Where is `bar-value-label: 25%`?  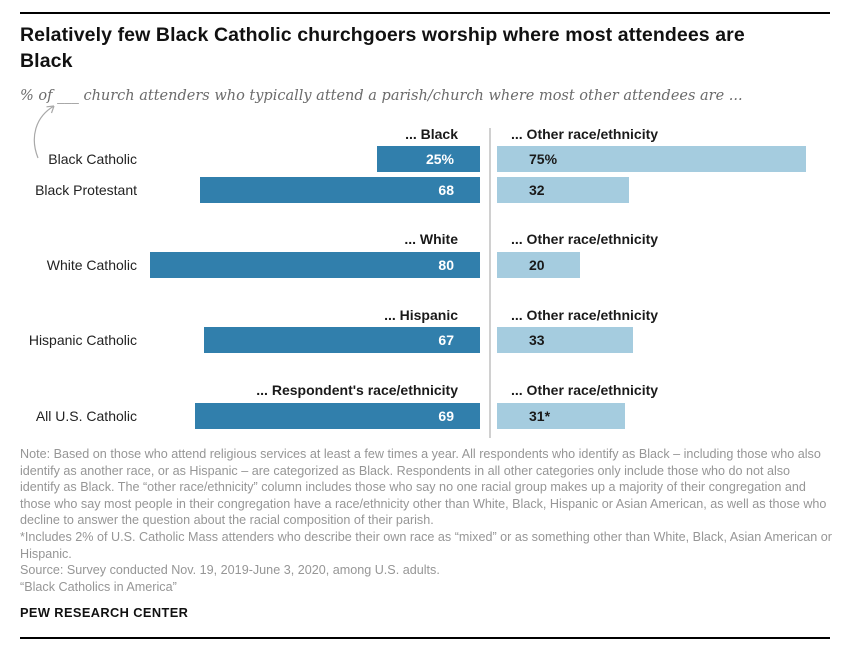
bar-value-label: 25% is located at coordinates (439, 159).